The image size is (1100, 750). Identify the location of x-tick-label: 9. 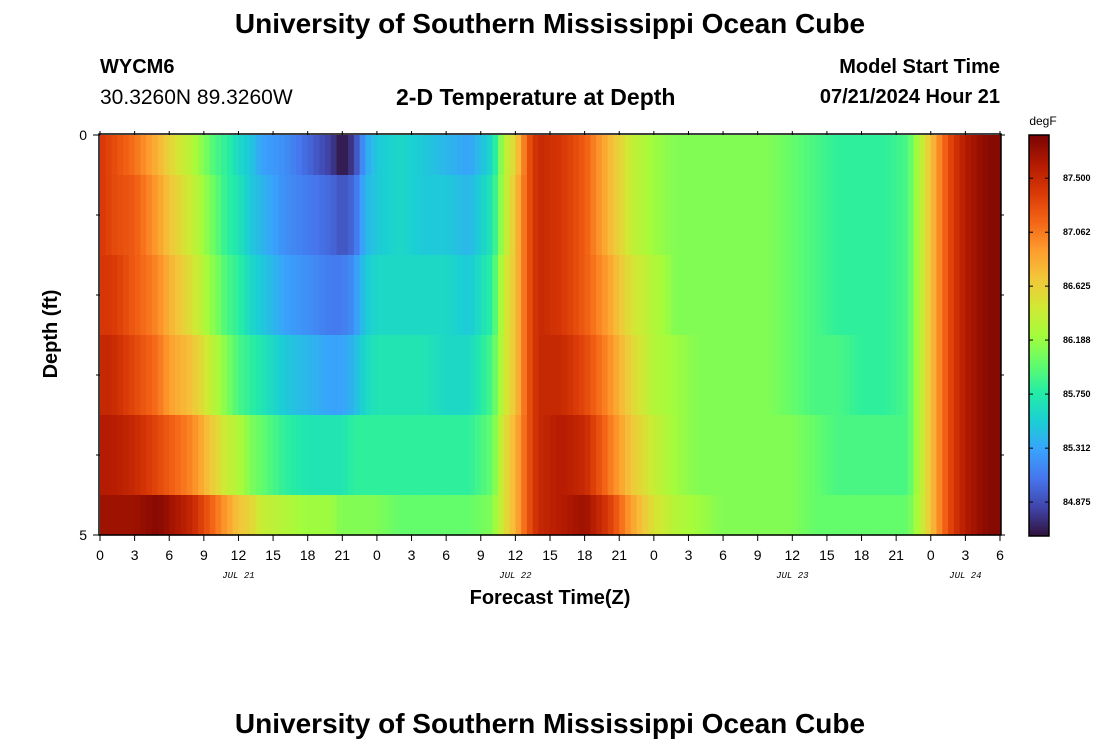
(481, 555).